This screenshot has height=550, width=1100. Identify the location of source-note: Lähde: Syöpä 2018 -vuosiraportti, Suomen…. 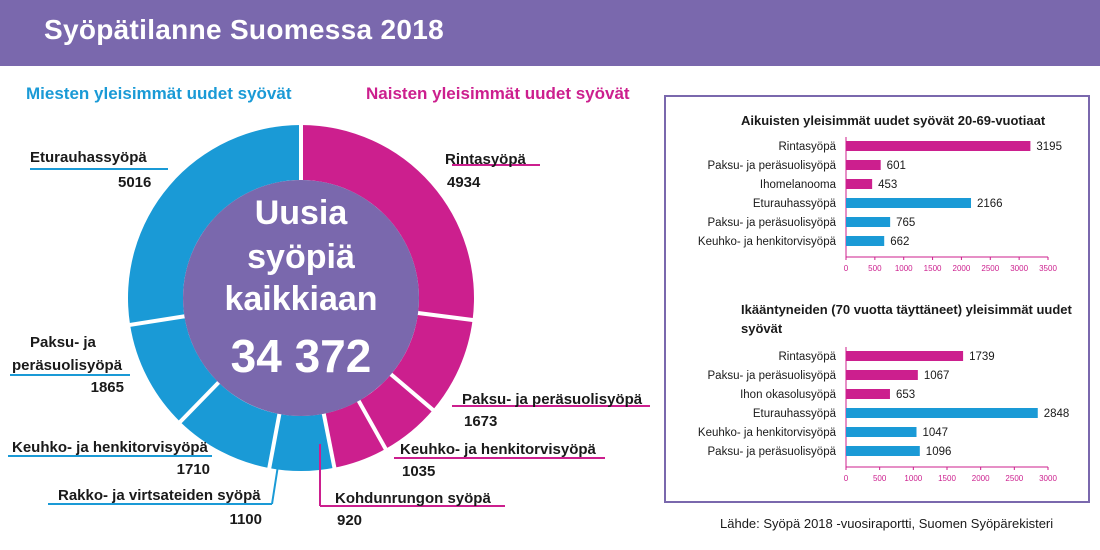
(887, 523).